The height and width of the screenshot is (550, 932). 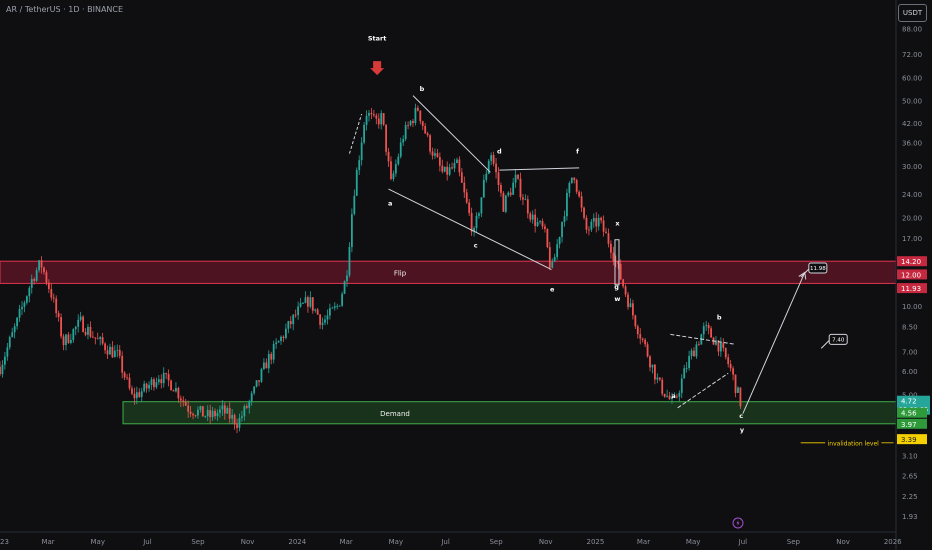 I want to click on x-tick-label: 2025, so click(x=596, y=542).